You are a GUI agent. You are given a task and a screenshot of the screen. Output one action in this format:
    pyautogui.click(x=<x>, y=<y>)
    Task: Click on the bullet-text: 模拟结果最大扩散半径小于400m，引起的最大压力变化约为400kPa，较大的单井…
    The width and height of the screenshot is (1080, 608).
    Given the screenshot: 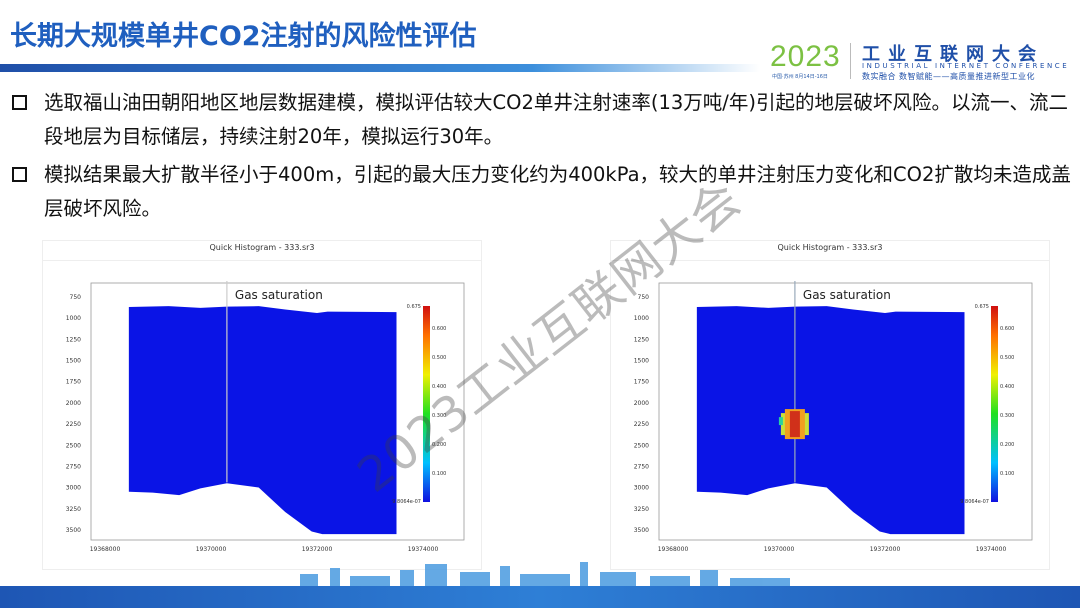 What is the action you would take?
    pyautogui.click(x=557, y=191)
    